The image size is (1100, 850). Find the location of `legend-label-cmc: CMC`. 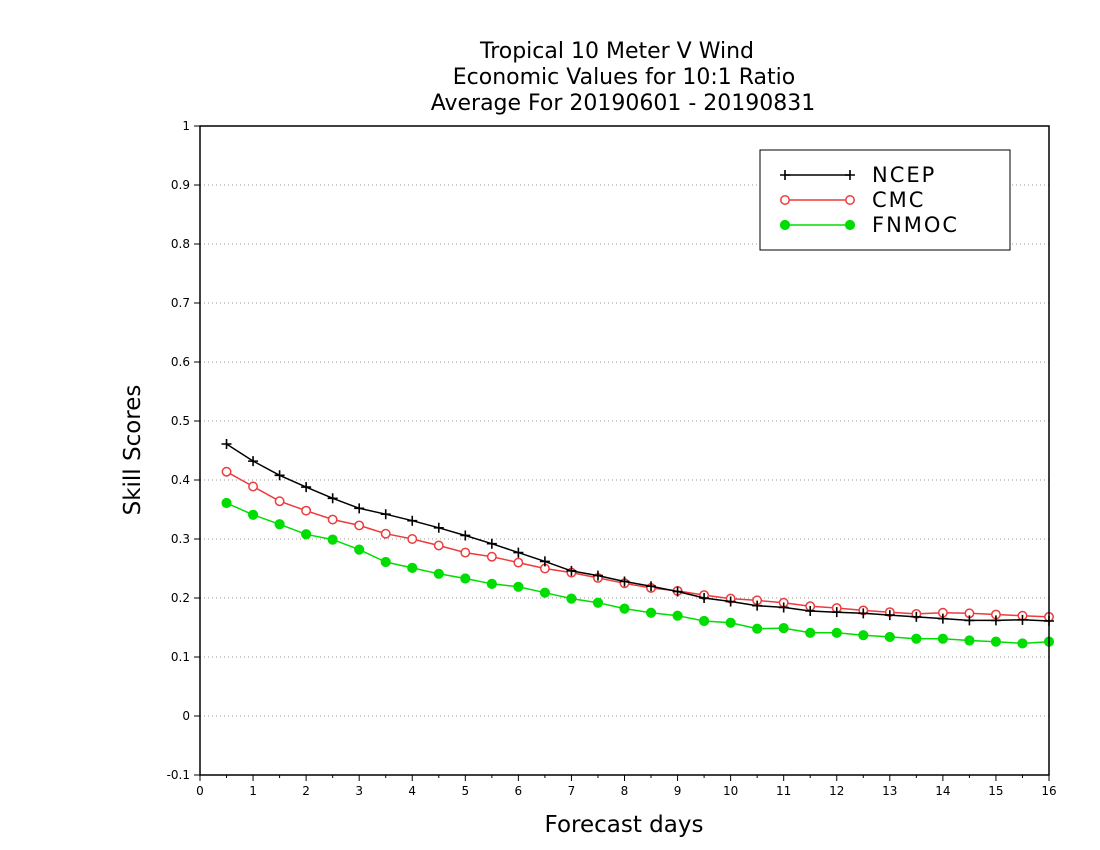

legend-label-cmc: CMC is located at coordinates (898, 200).